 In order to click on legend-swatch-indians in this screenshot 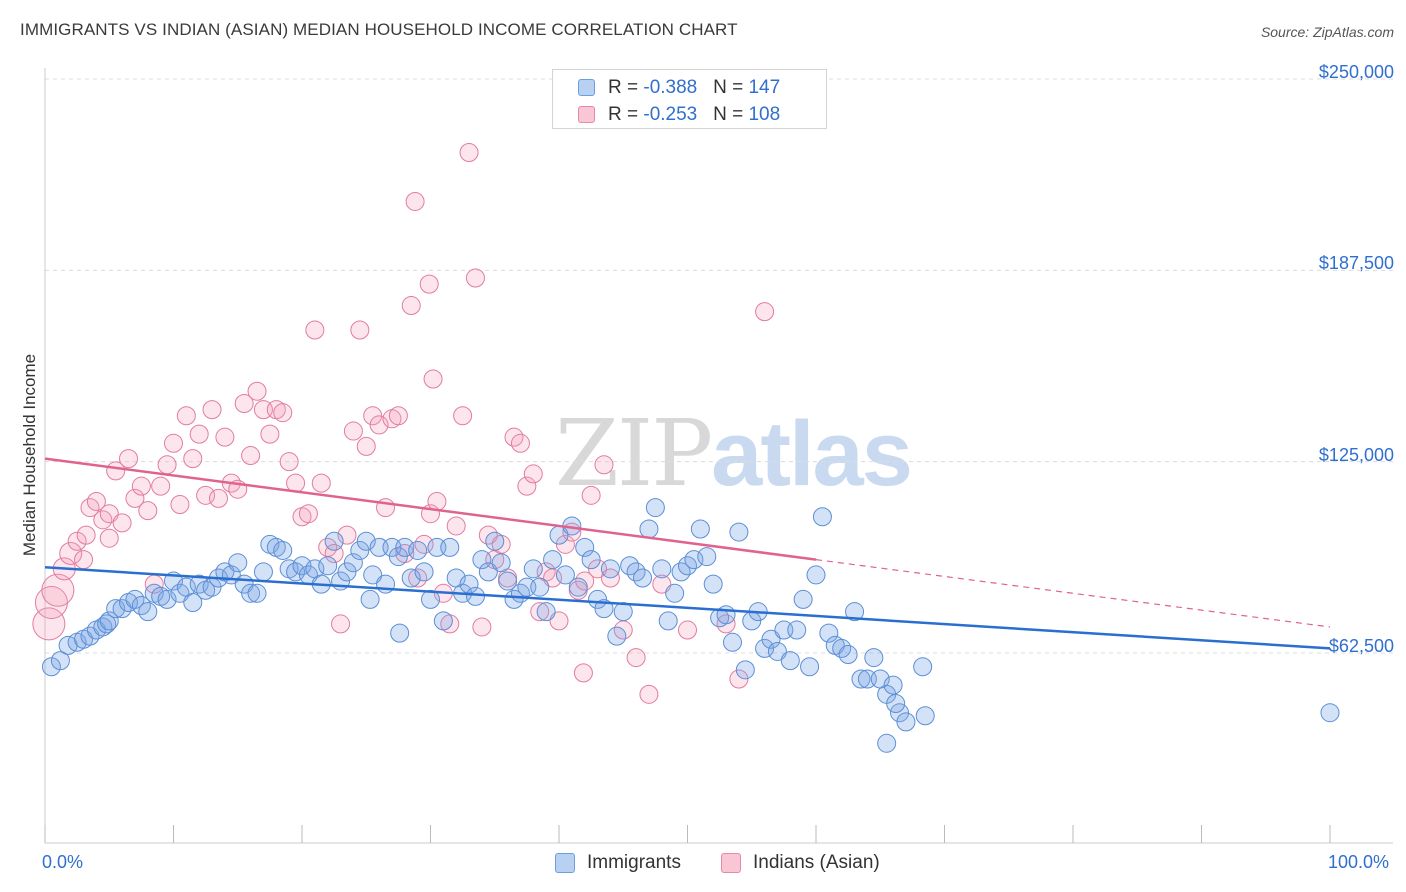, I will do `click(586, 114)`.